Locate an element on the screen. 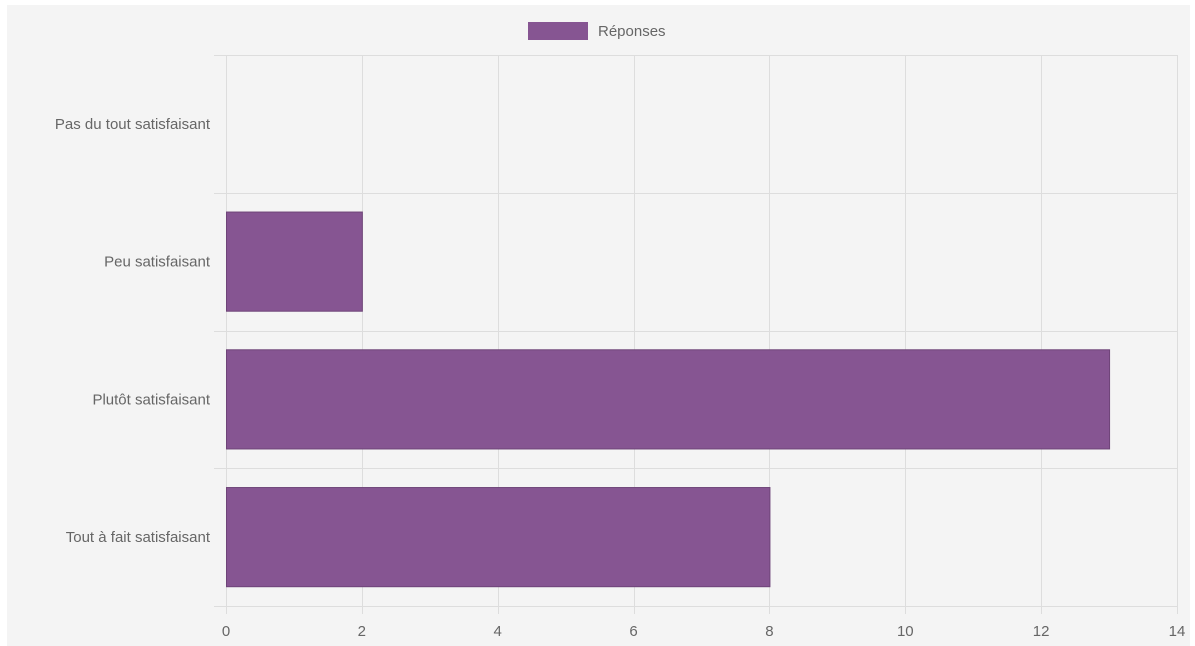 The image size is (1195, 646). x-tick-label: 8 is located at coordinates (769, 631).